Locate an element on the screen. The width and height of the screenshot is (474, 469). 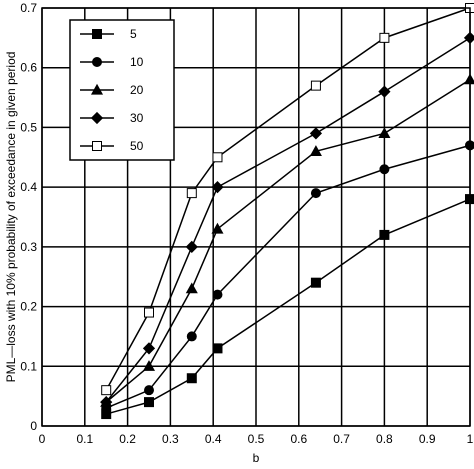
x-tick-label: 0 is located at coordinates (42, 439).